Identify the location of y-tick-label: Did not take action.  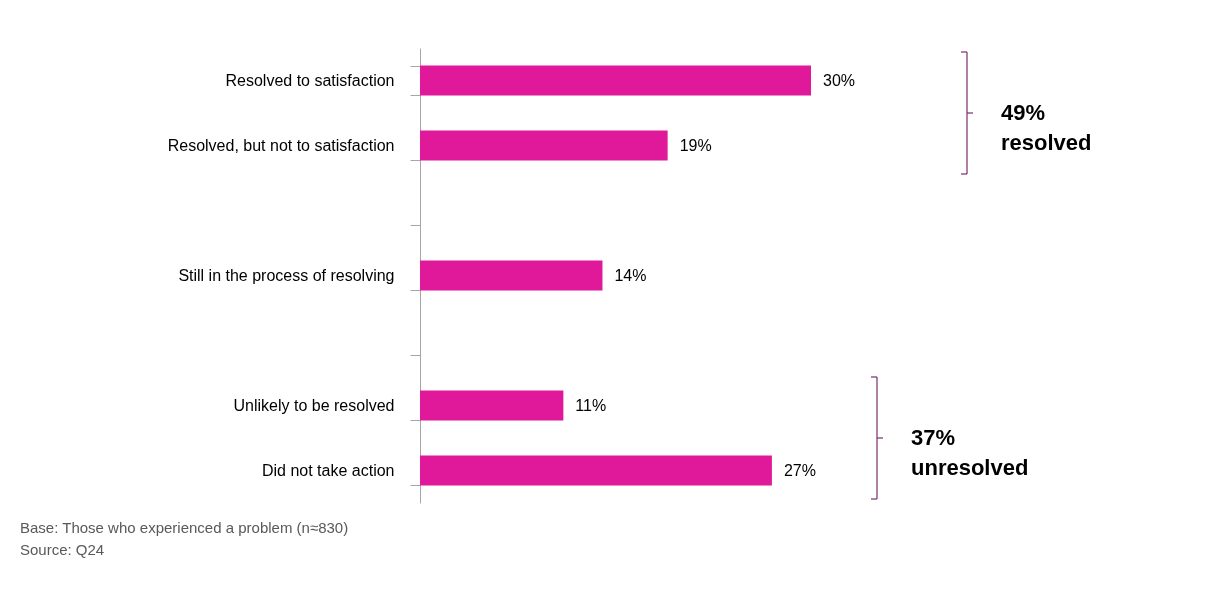
(328, 470).